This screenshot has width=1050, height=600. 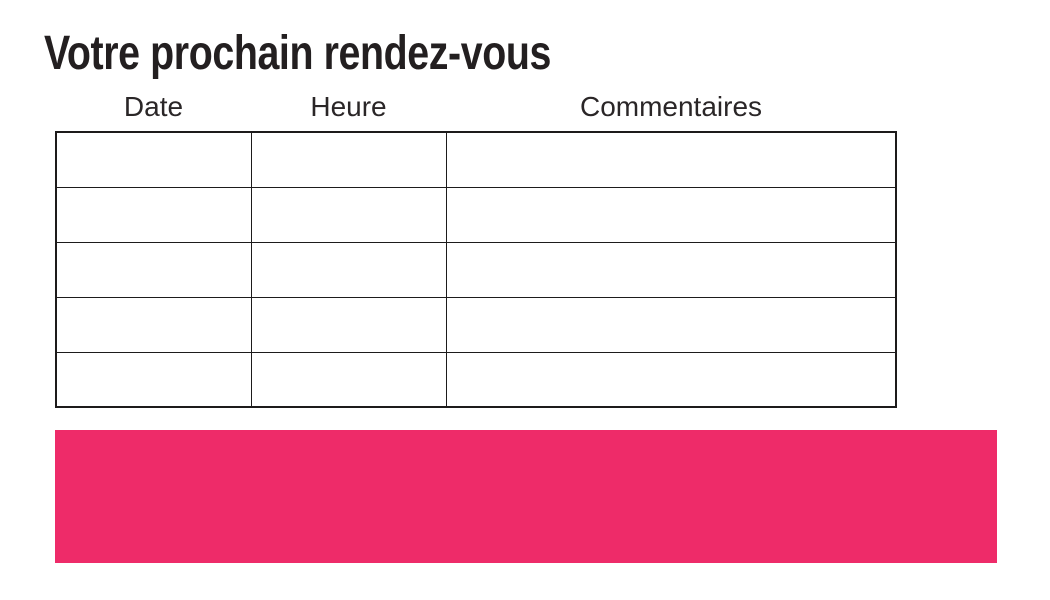 I want to click on table-header-row: Date Heure Commentaires, so click(x=476, y=110).